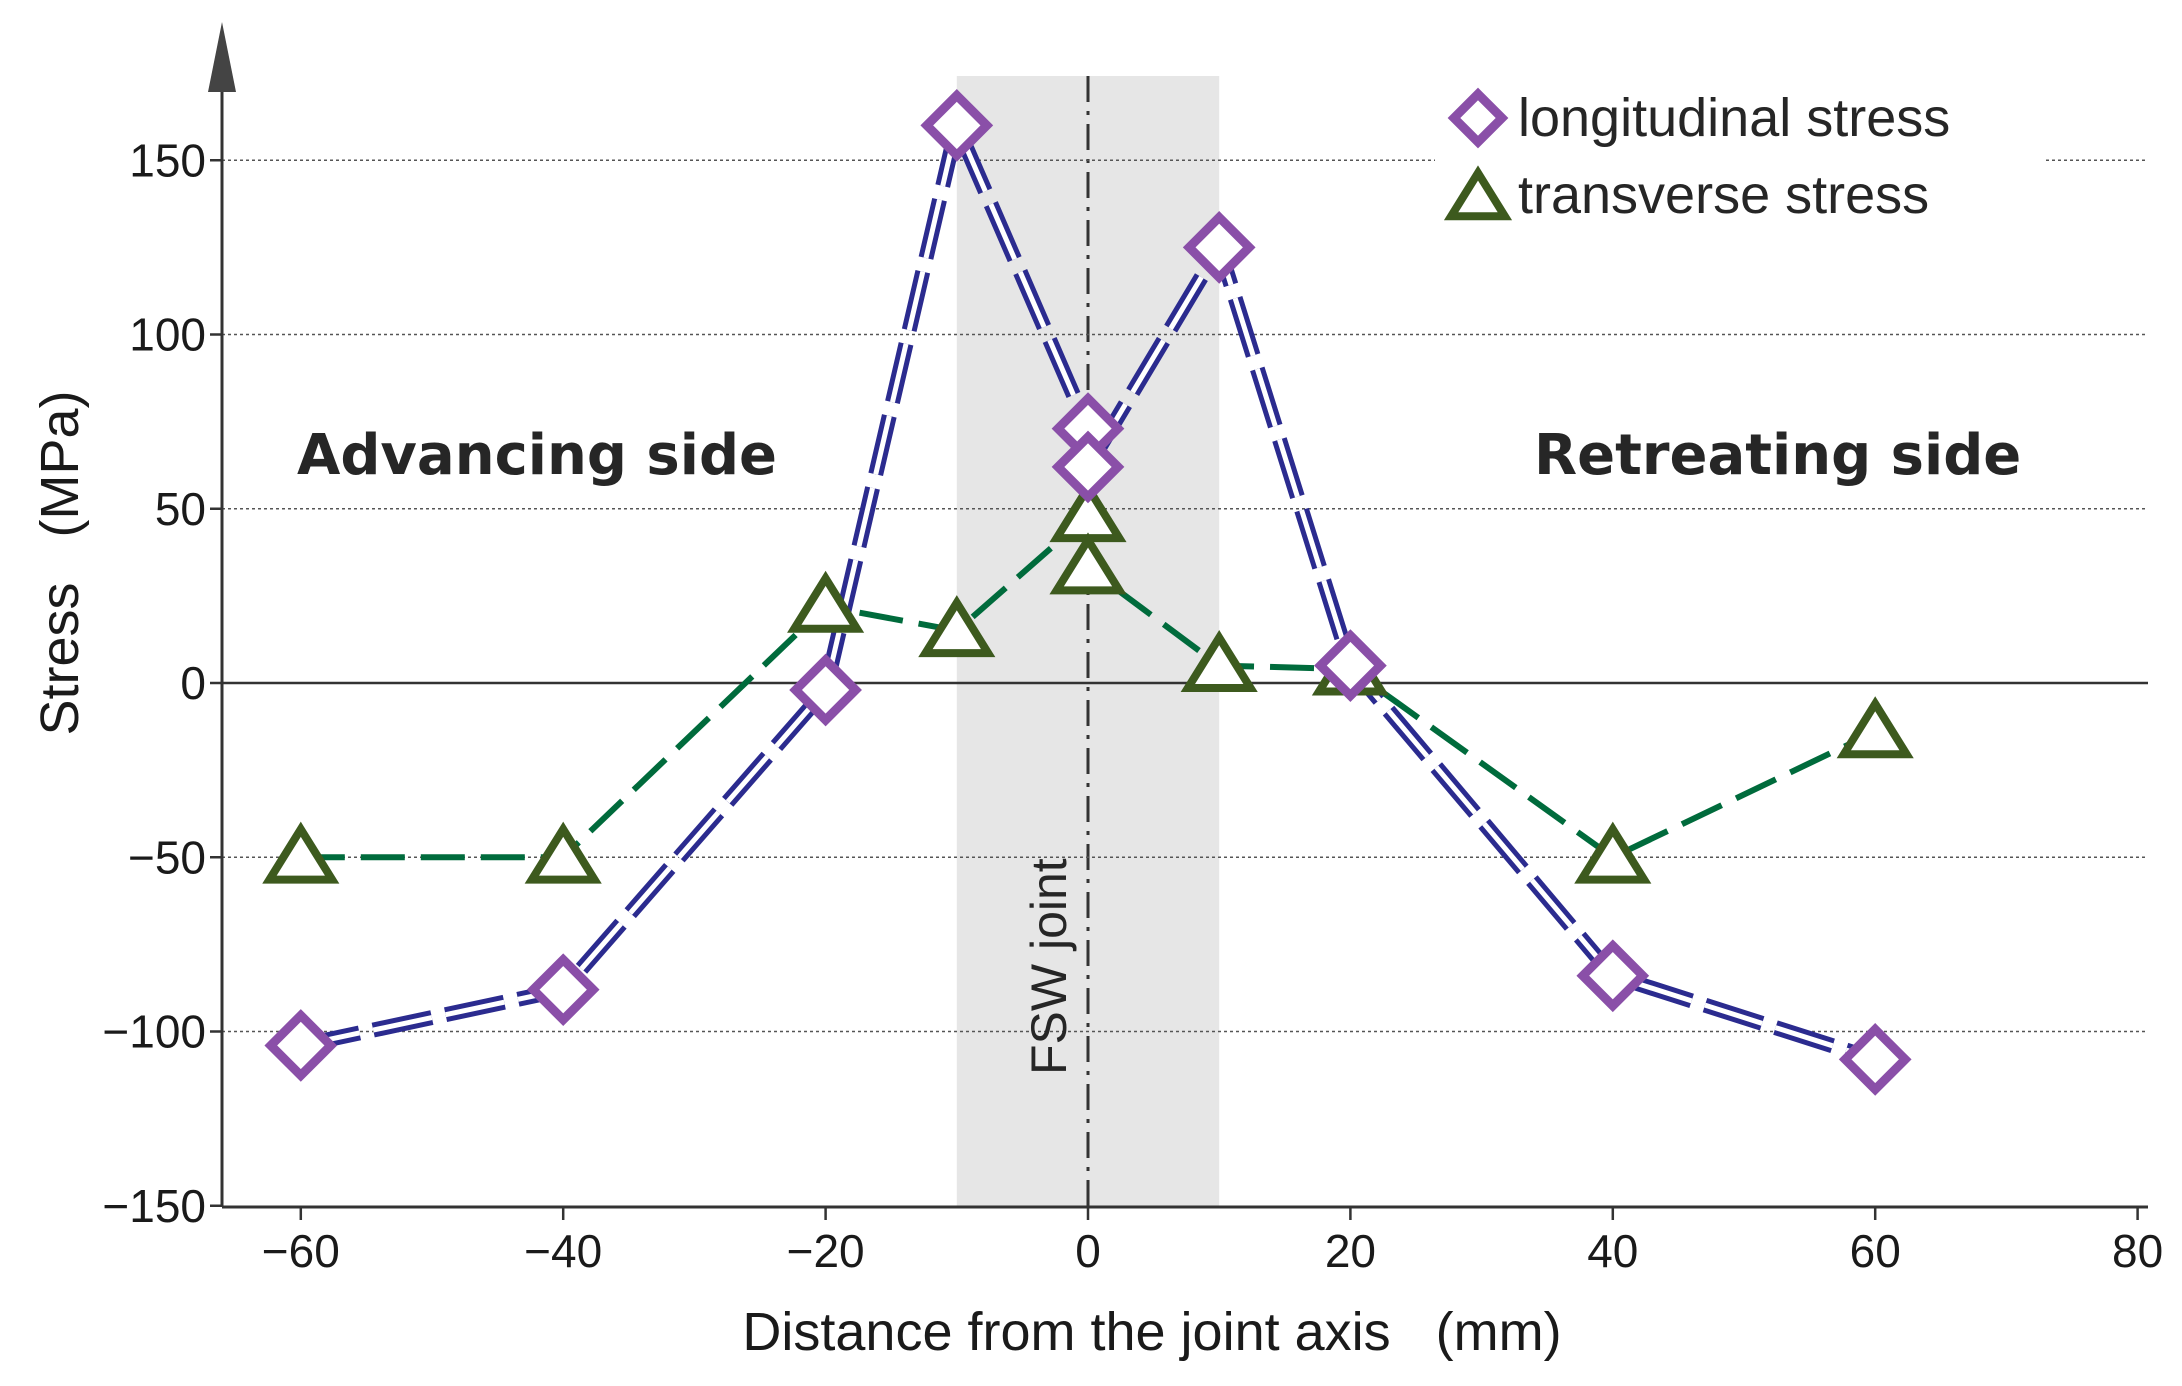 This screenshot has height=1386, width=2182. Describe the element at coordinates (167, 160) in the screenshot. I see `y-tick-label: 150` at that location.